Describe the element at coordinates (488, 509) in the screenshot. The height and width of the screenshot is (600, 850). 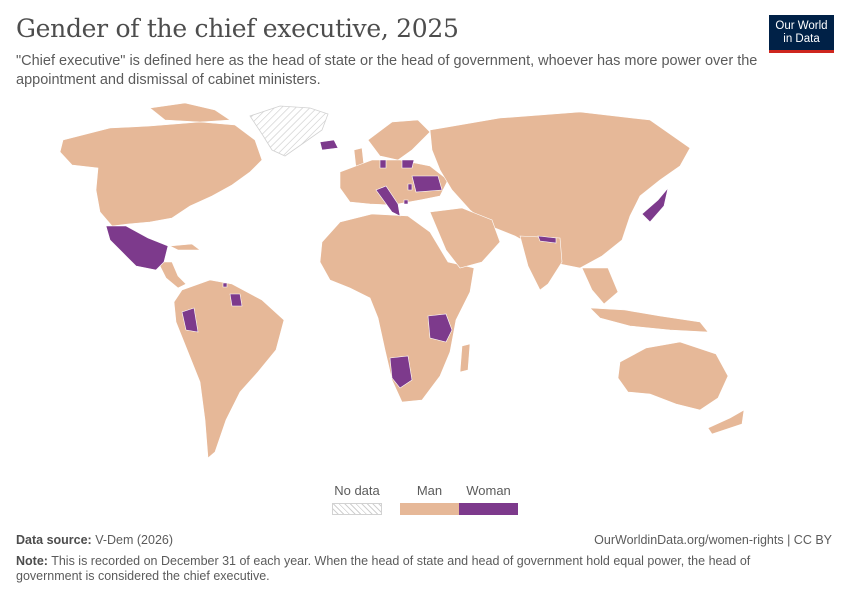
I see `legend-woman-swatch` at that location.